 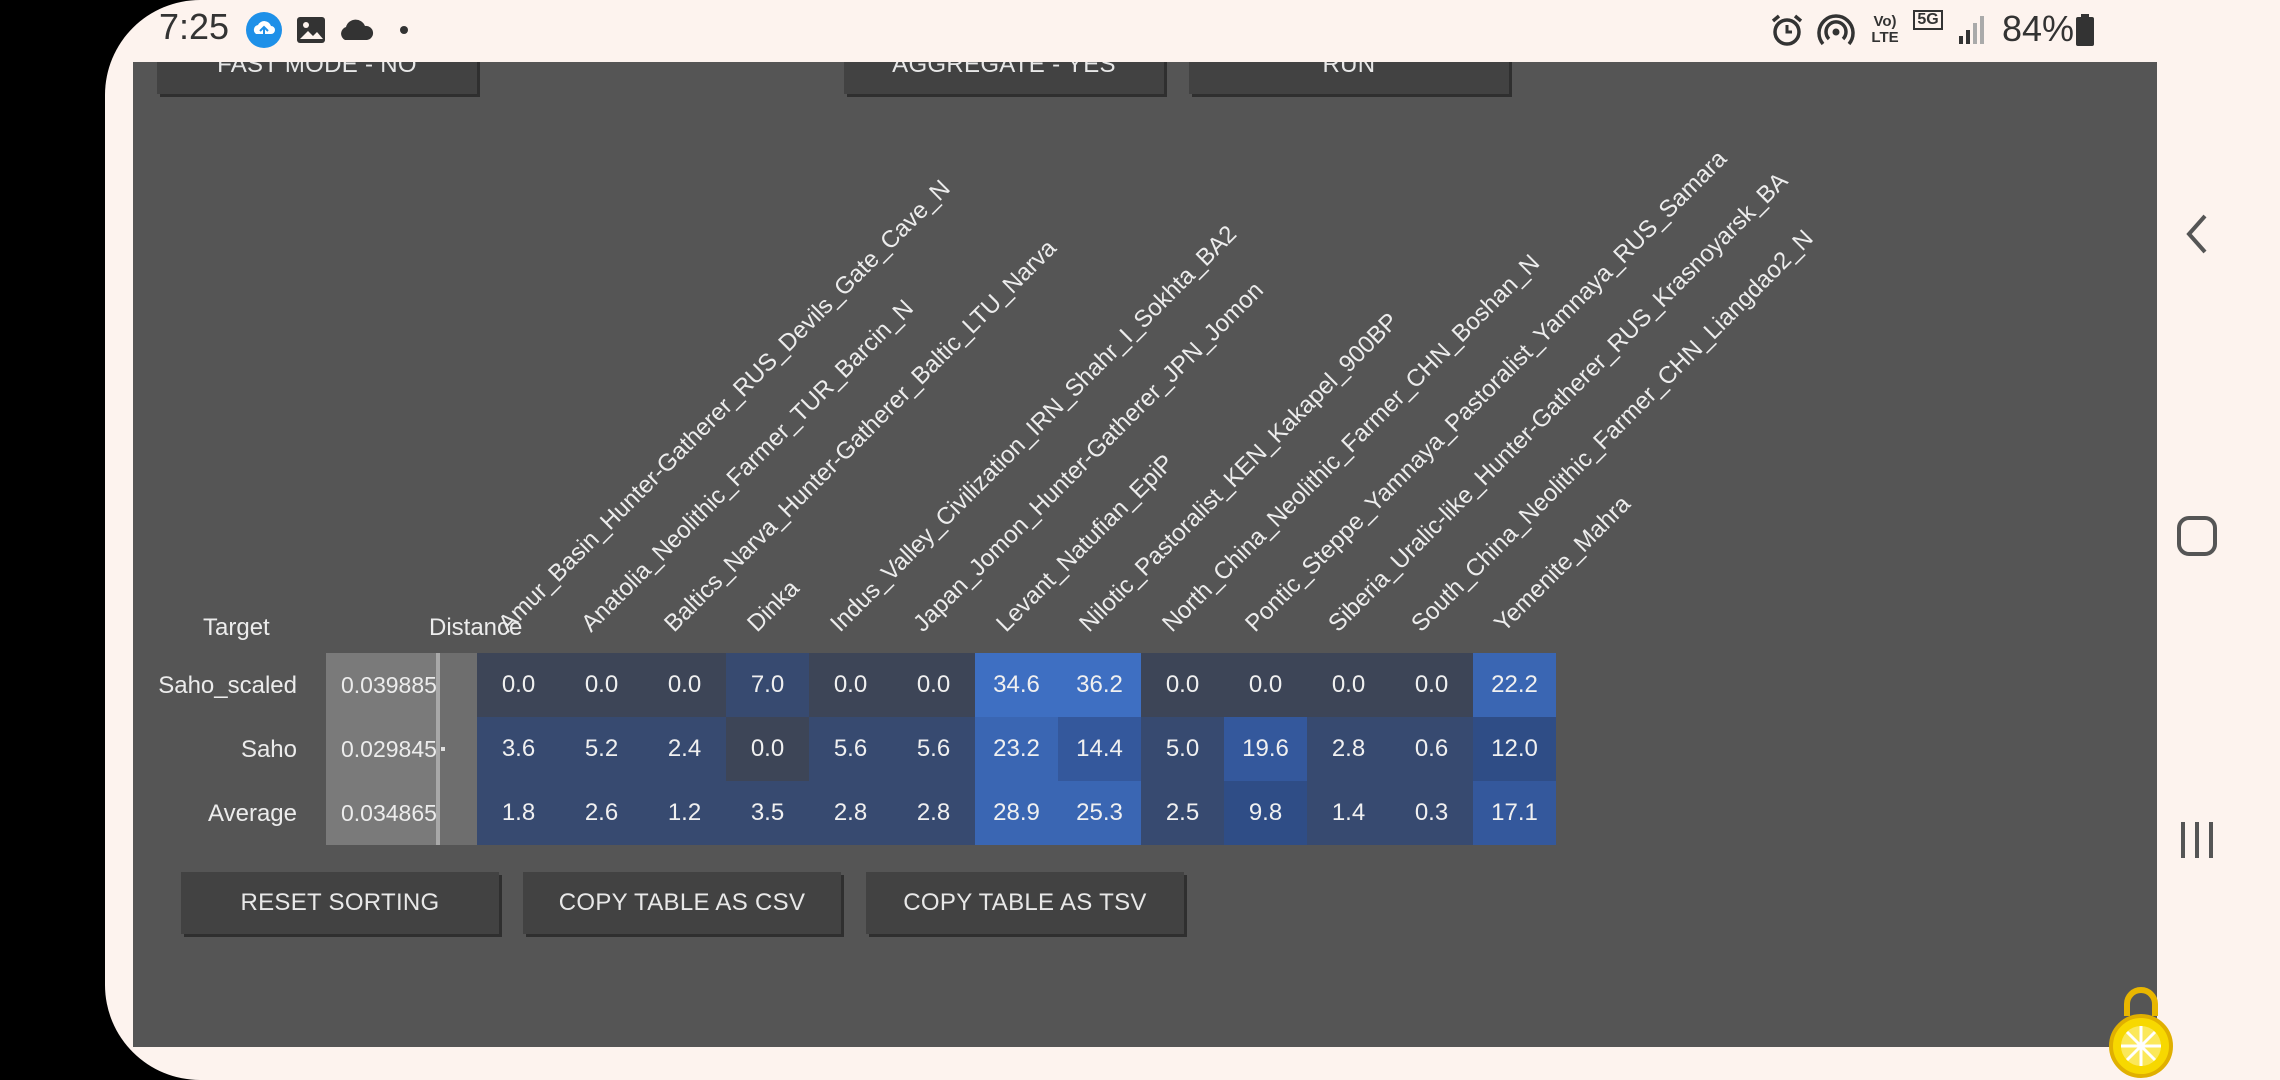 I want to click on table-cell: 36.2, so click(x=1099, y=685).